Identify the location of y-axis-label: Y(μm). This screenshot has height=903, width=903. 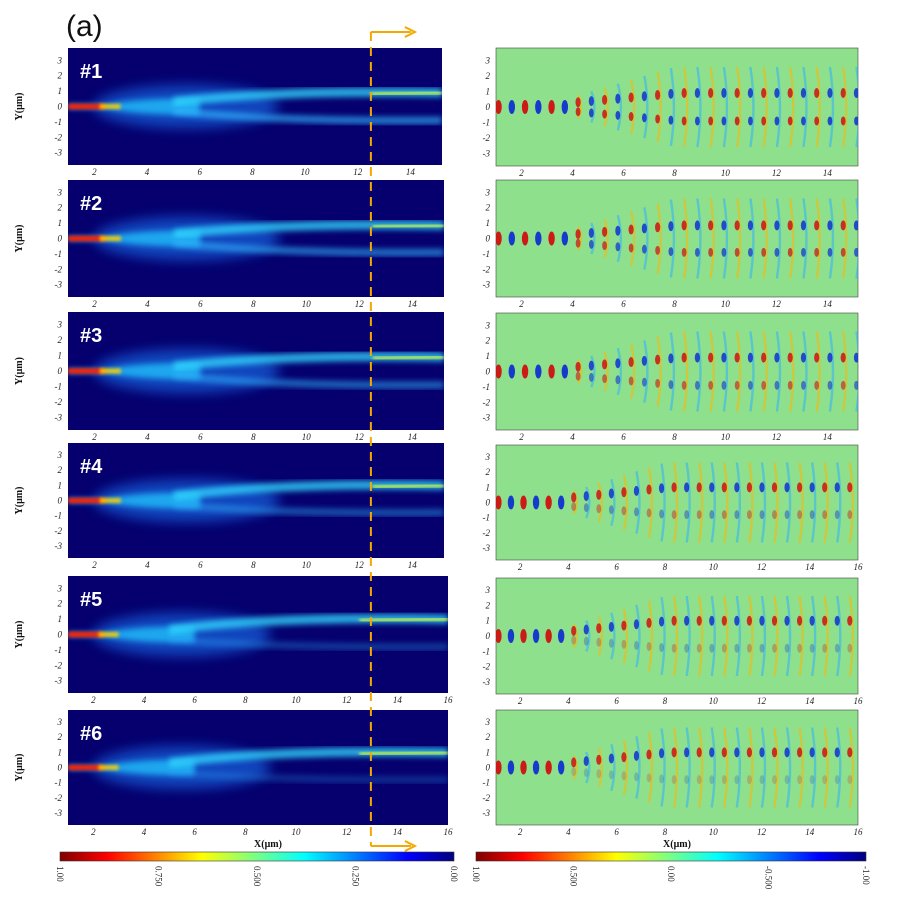
(19, 501).